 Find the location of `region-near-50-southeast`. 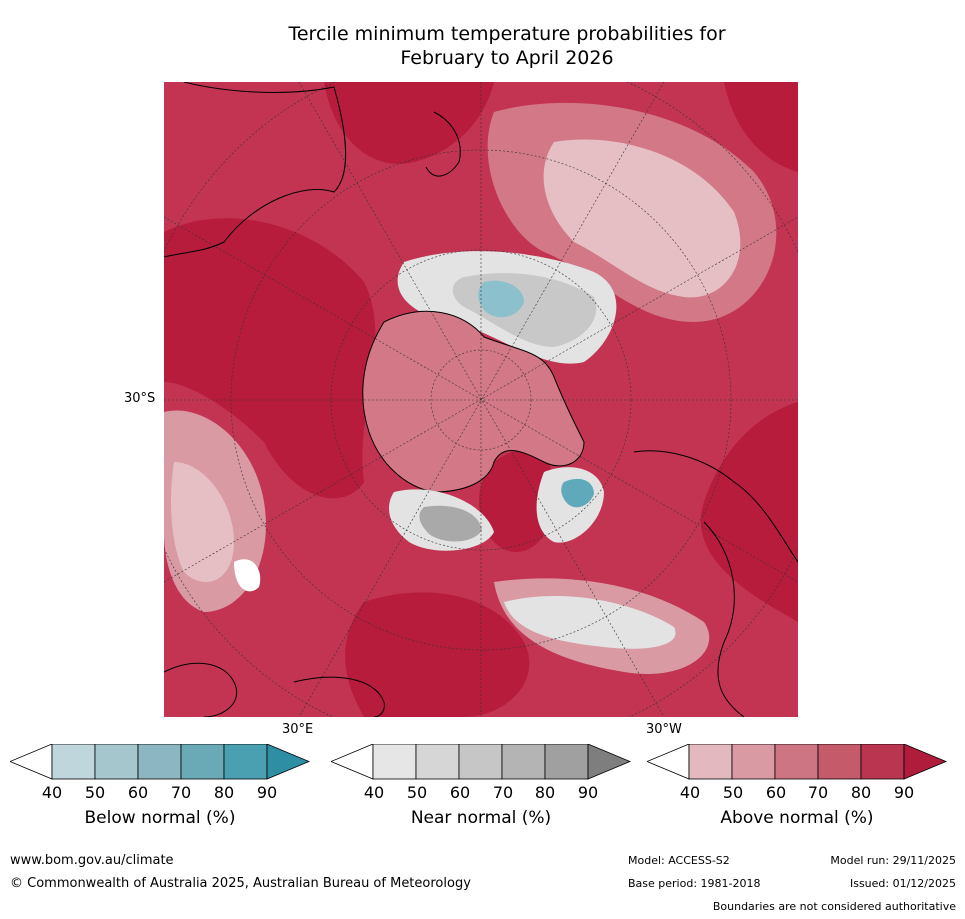

region-near-50-southeast is located at coordinates (590, 622).